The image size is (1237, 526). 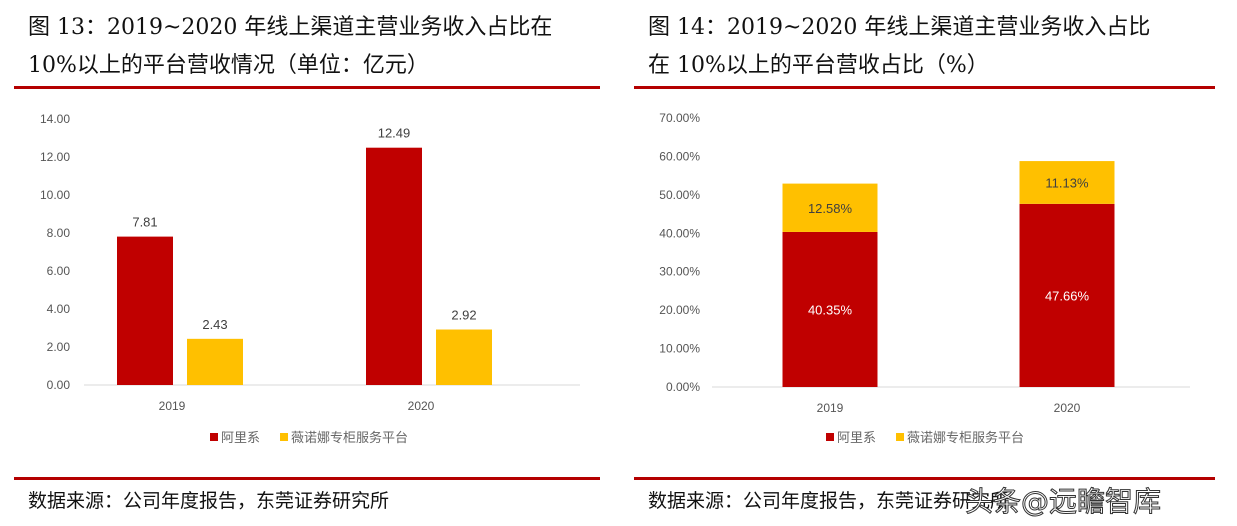 What do you see at coordinates (679, 310) in the screenshot?
I see `y-tick-label: 20.00%` at bounding box center [679, 310].